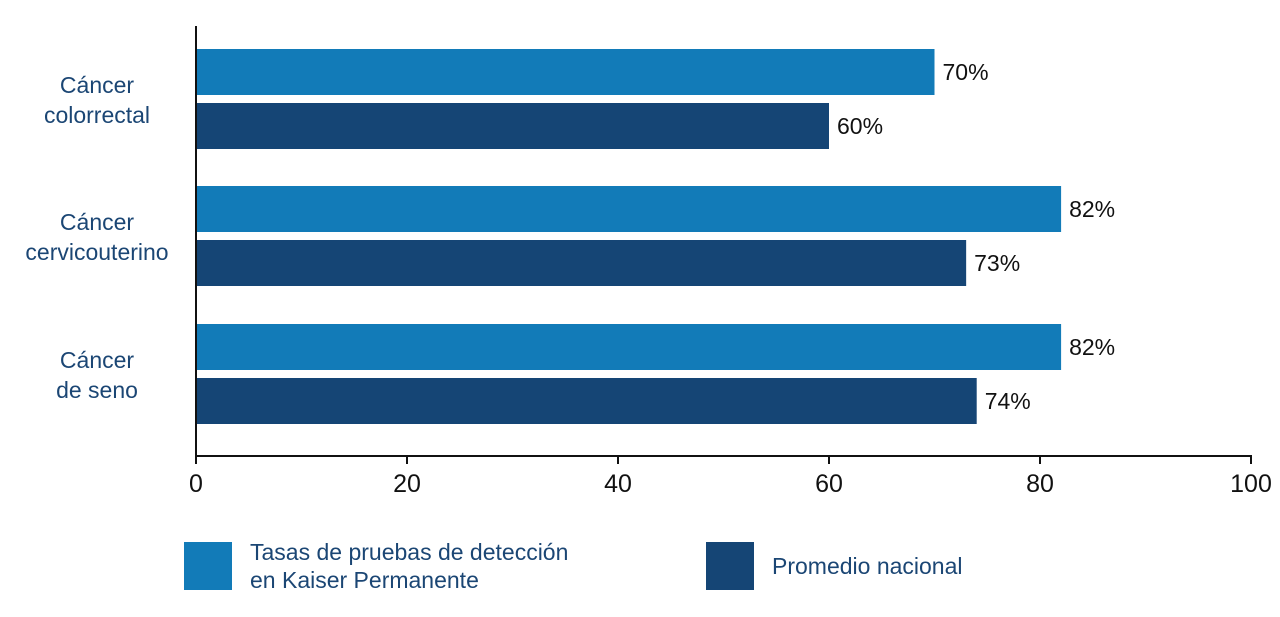 The height and width of the screenshot is (617, 1280). What do you see at coordinates (966, 72) in the screenshot?
I see `data-label: 70%` at bounding box center [966, 72].